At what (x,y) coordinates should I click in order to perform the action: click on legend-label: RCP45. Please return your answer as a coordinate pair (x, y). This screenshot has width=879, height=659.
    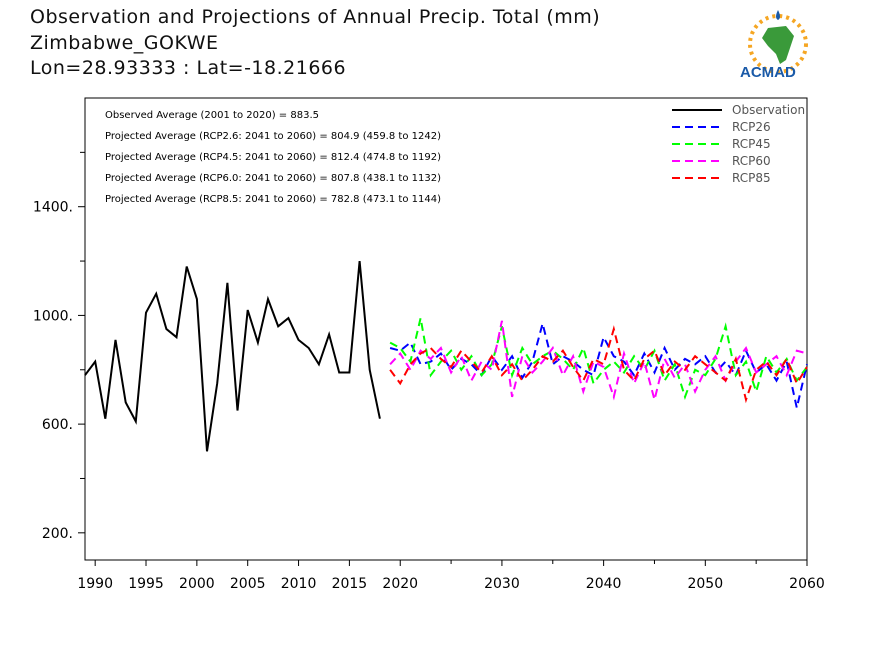
    Looking at the image, I should click on (751, 144).